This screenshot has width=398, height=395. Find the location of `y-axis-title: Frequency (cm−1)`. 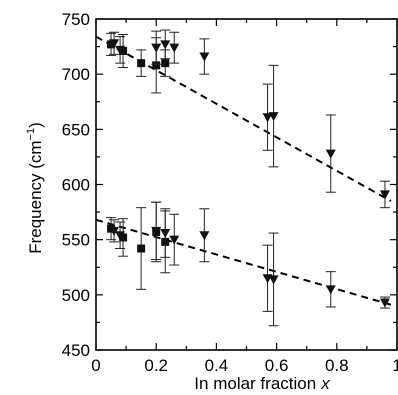

y-axis-title: Frequency (cm−1) is located at coordinates (35, 188).